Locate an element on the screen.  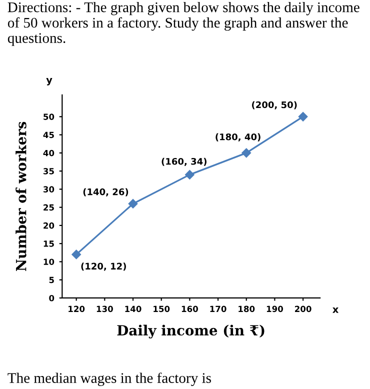
x-tick-label: 200 is located at coordinates (303, 309).